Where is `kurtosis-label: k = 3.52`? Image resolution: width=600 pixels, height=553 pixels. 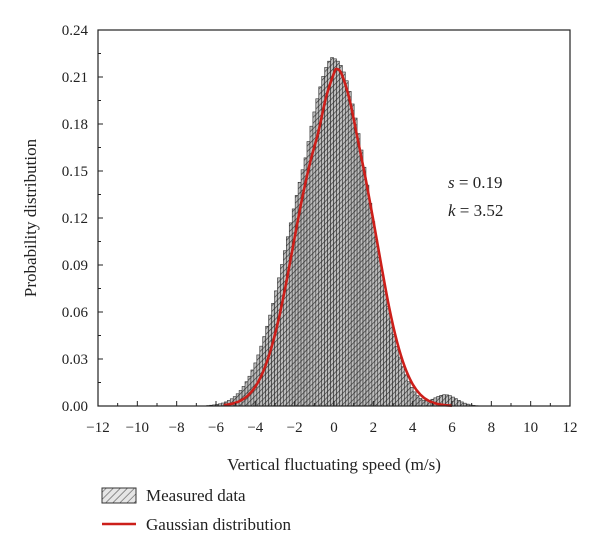 kurtosis-label: k = 3.52 is located at coordinates (475, 210).